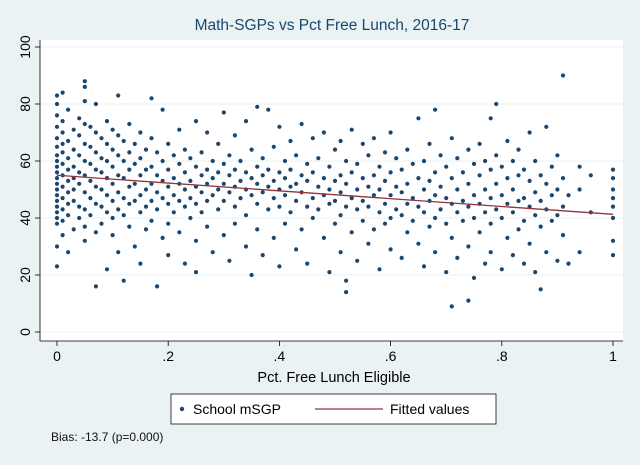 The width and height of the screenshot is (640, 465). What do you see at coordinates (613, 356) in the screenshot?
I see `x-tick-label: 1` at bounding box center [613, 356].